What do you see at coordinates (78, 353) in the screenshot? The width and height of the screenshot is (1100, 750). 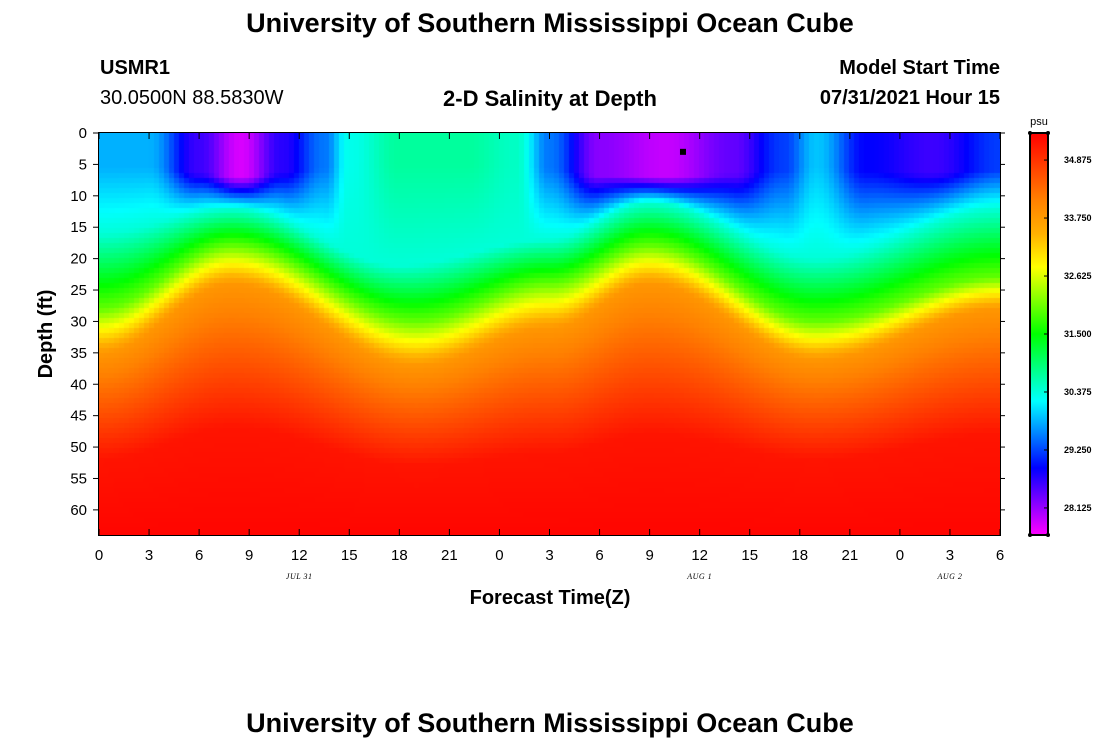 I see `y-tick-label: 35` at bounding box center [78, 353].